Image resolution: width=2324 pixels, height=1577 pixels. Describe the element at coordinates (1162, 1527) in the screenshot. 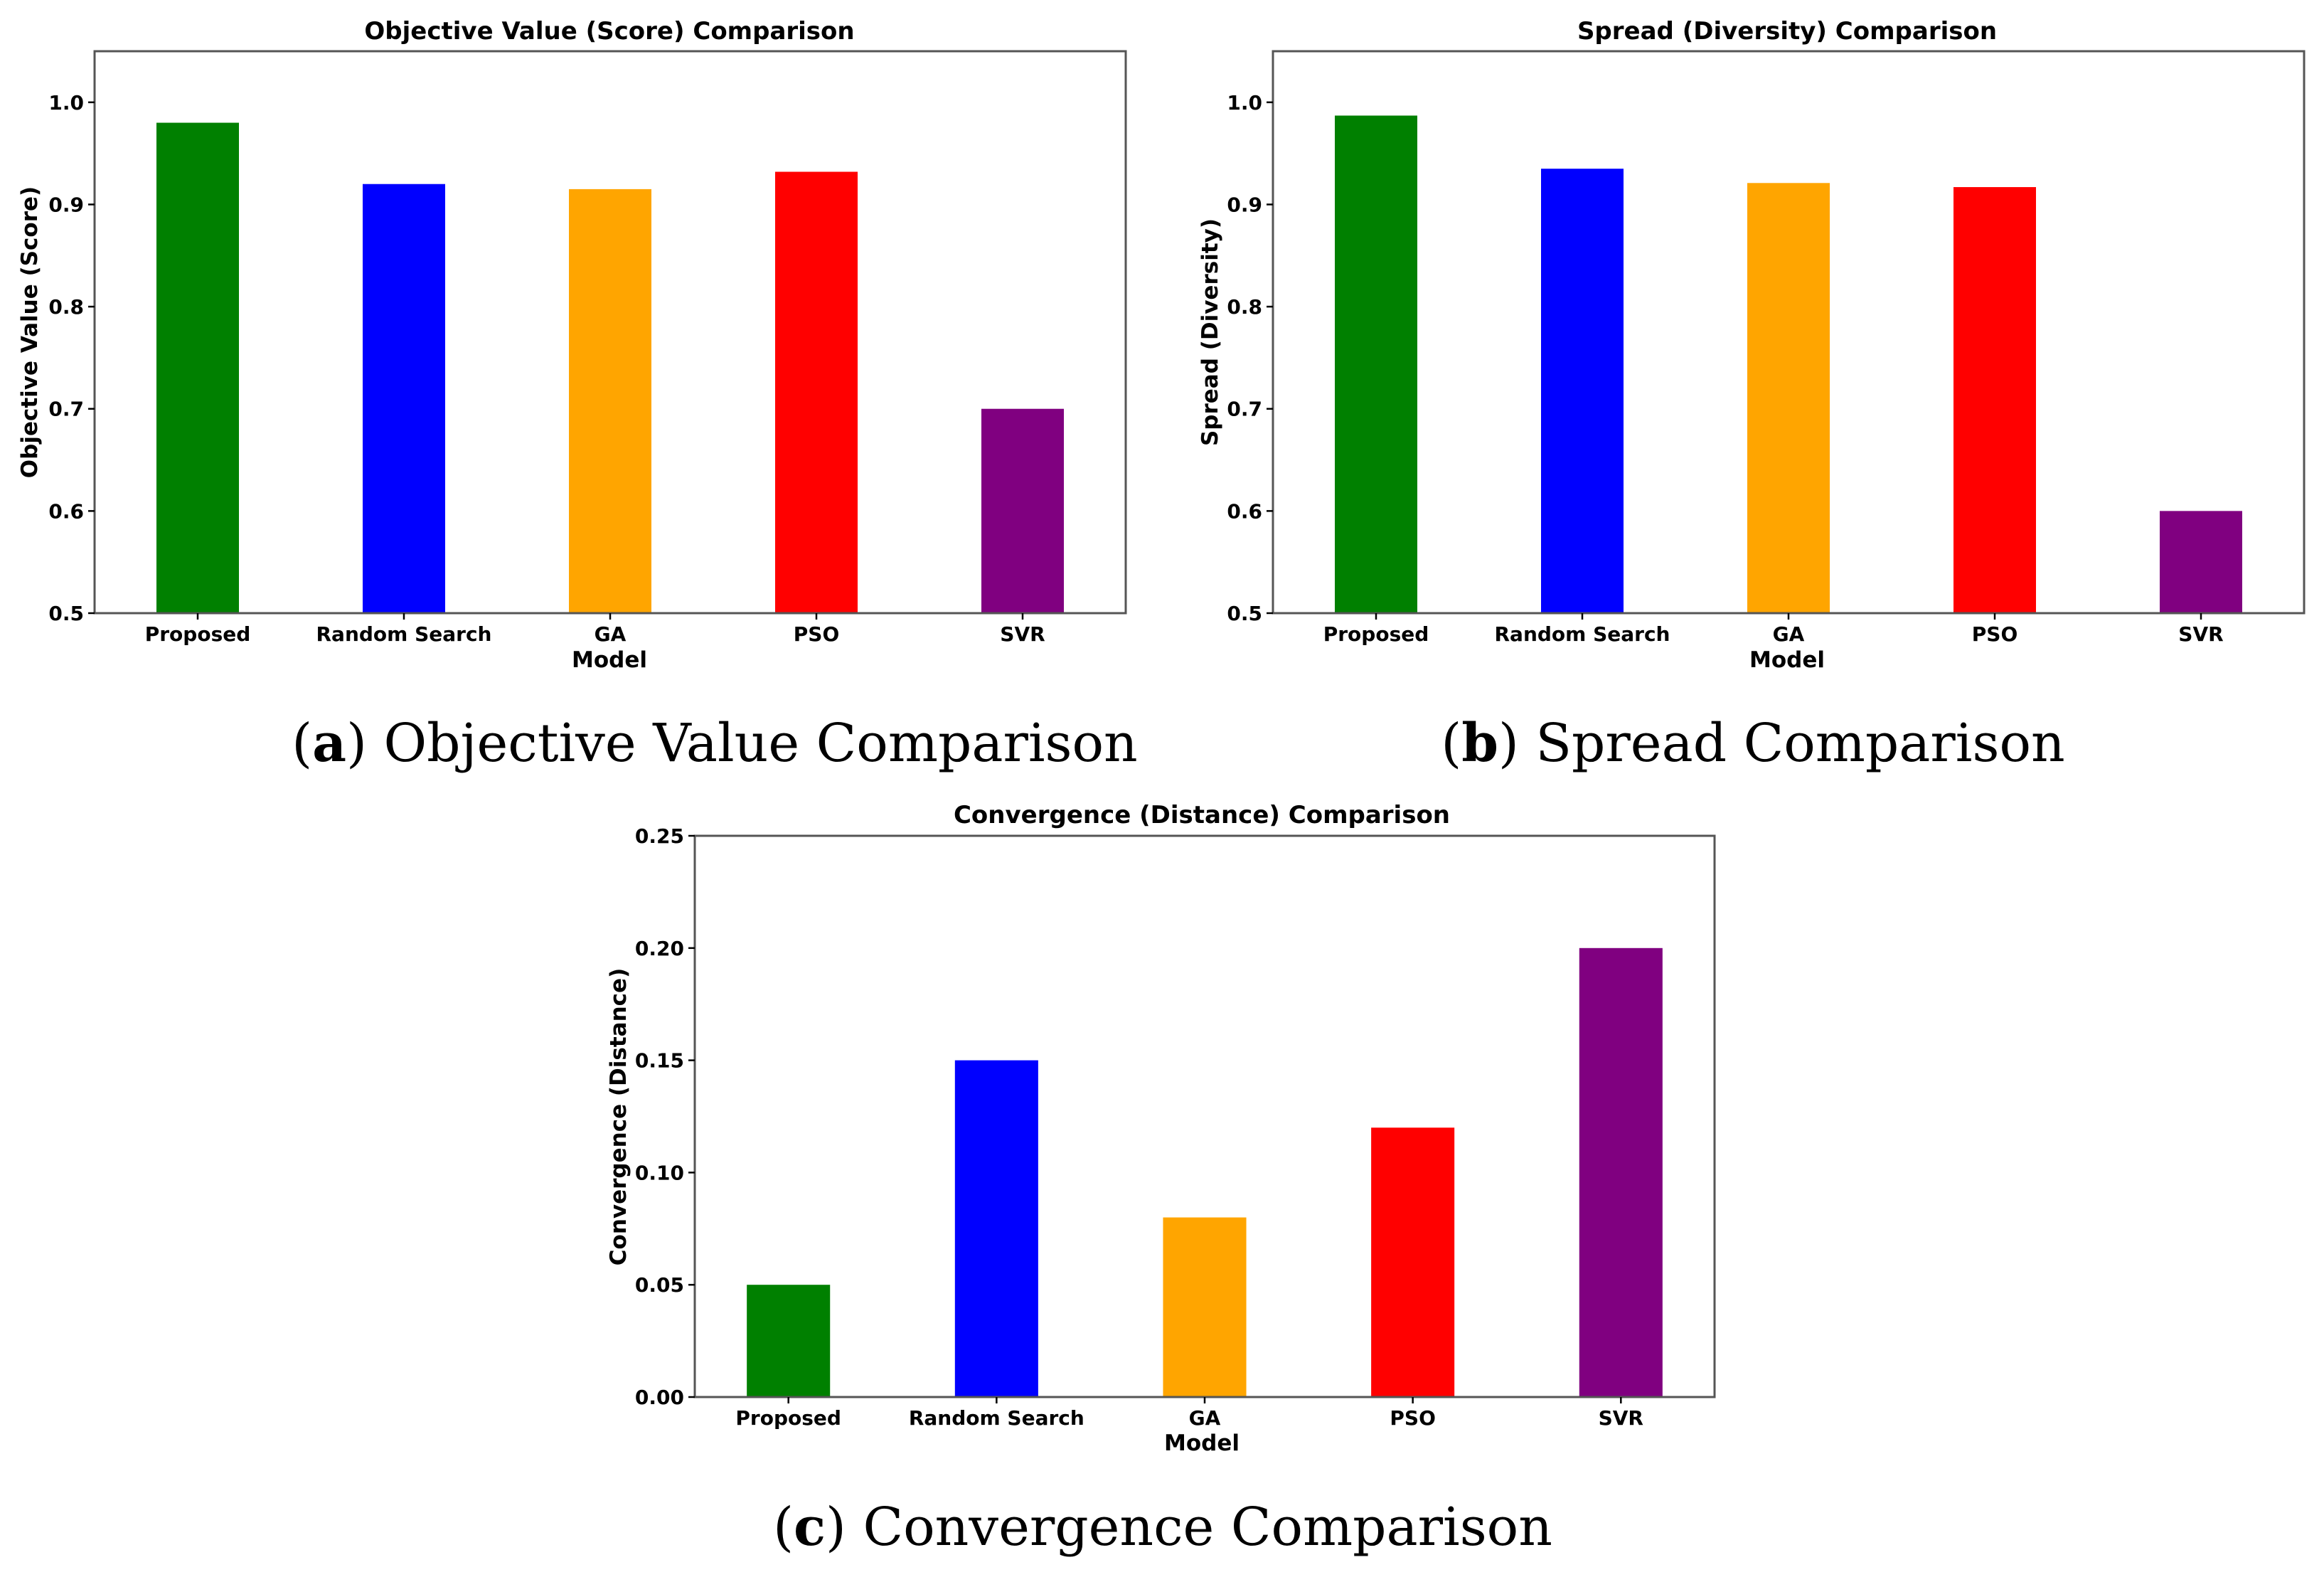

I see `caption-c: (c) Convergence Comparison` at that location.